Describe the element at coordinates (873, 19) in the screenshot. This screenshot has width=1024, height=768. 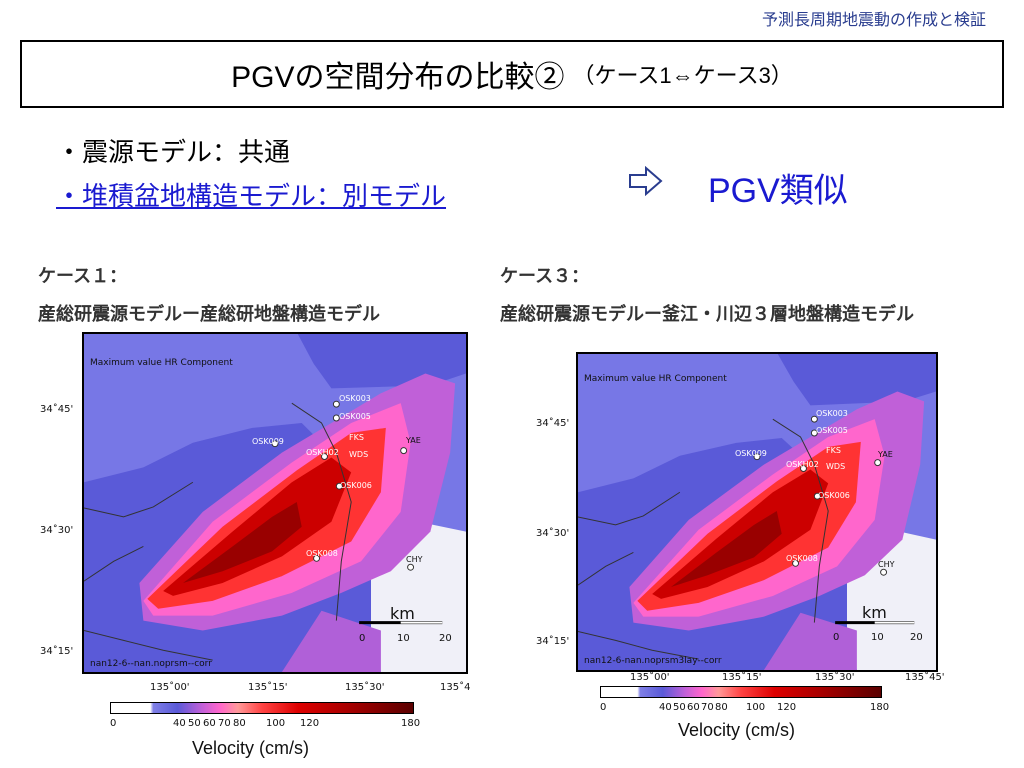
I see `header-subtitle: 予測長周期地震動の作成と検証` at that location.